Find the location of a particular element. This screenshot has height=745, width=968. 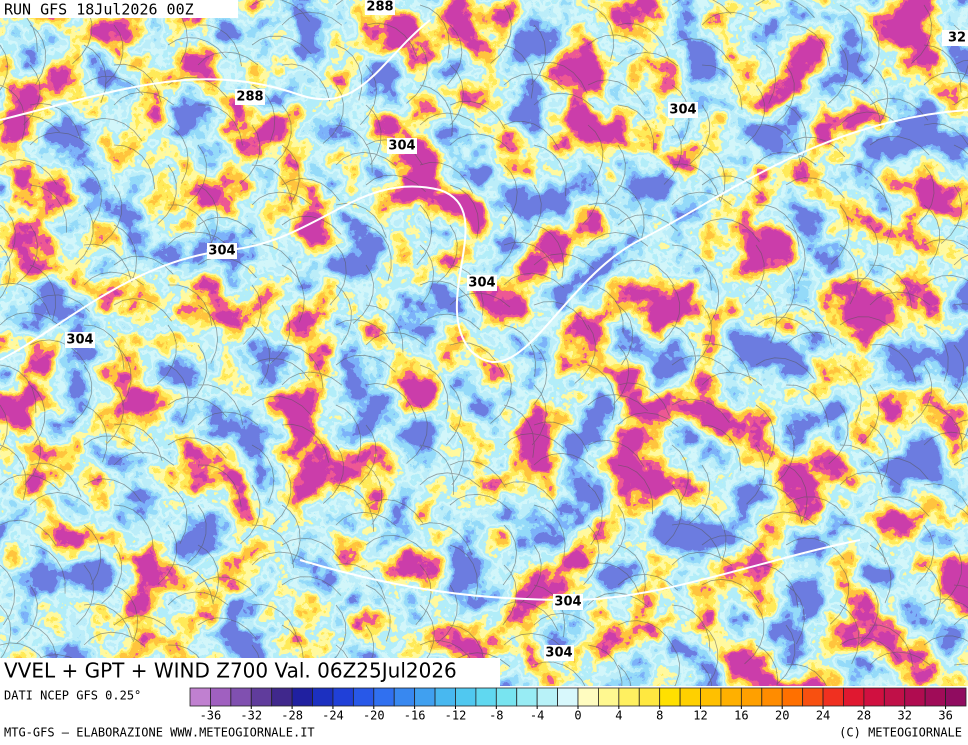

colorbar-tick-label: 20 is located at coordinates (782, 716).